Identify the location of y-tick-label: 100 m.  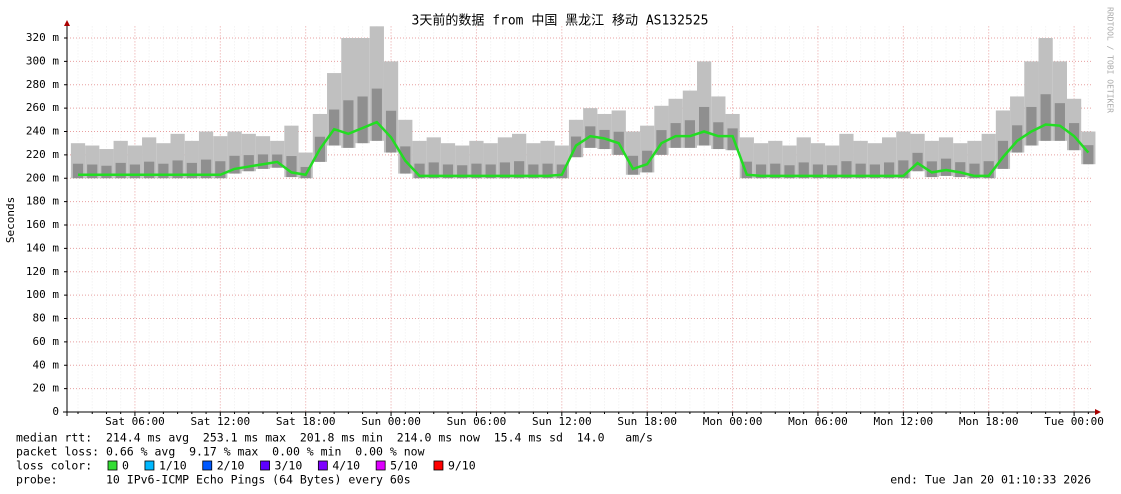
(42, 294).